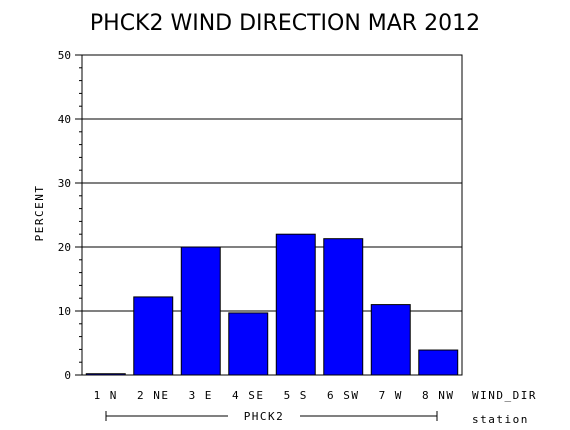 The image size is (570, 430). Describe the element at coordinates (500, 419) in the screenshot. I see `station-axis-label: station` at that location.